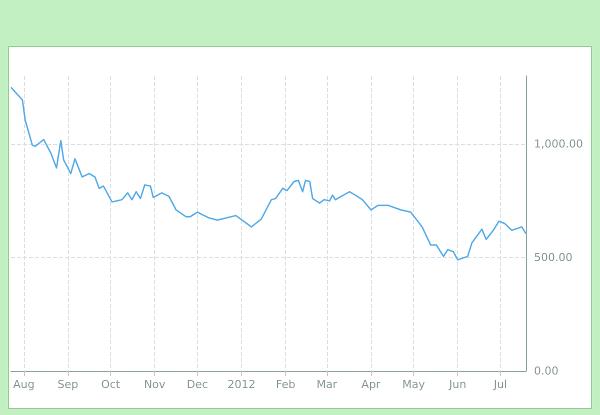 The image size is (600, 415). I want to click on x-tick-label: May, so click(414, 384).